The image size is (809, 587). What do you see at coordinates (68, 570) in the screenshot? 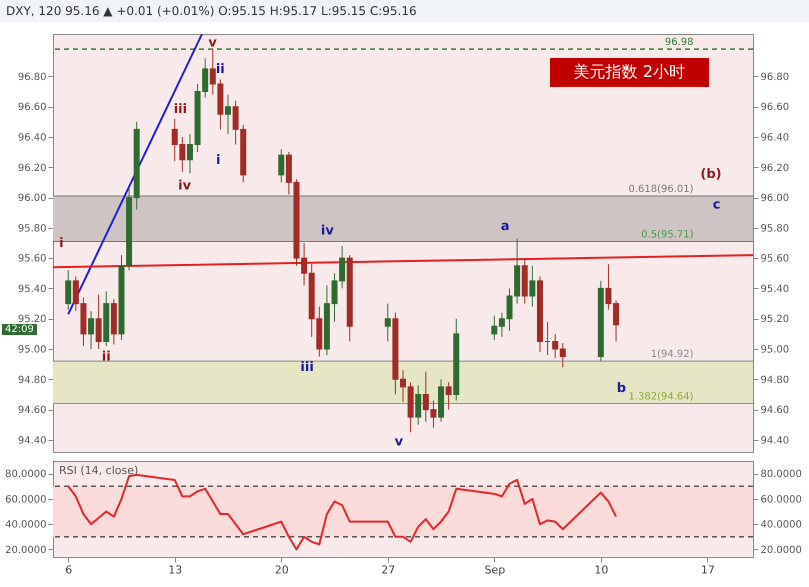
I see `x-tick-label: 6` at bounding box center [68, 570].